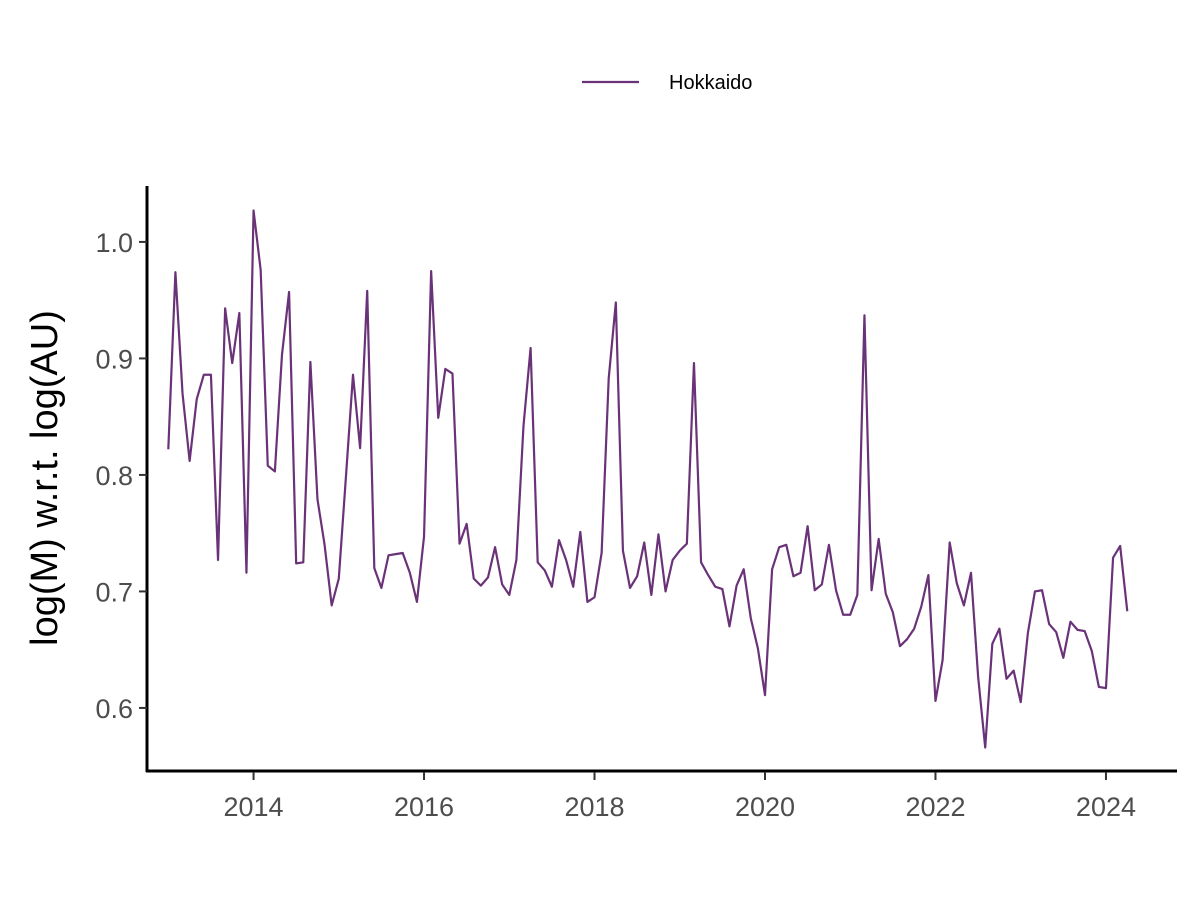 This screenshot has width=1200, height=900. What do you see at coordinates (935, 807) in the screenshot?
I see `x-tick-label: 2022` at bounding box center [935, 807].